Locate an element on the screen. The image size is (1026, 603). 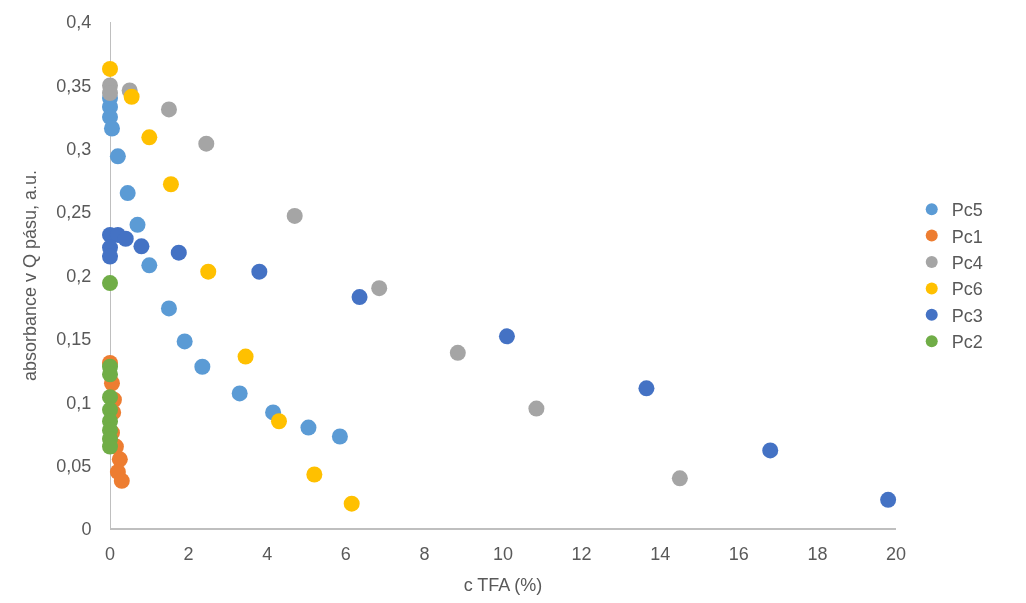
legend-label: Pc1 is located at coordinates (967, 236).